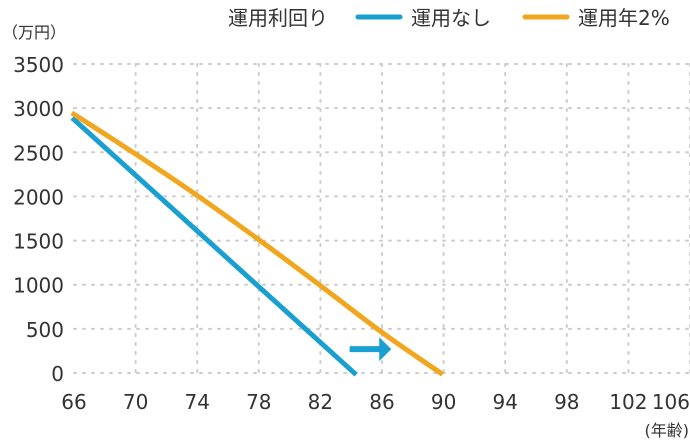  I want to click on x-tick-label: 102, so click(628, 402).